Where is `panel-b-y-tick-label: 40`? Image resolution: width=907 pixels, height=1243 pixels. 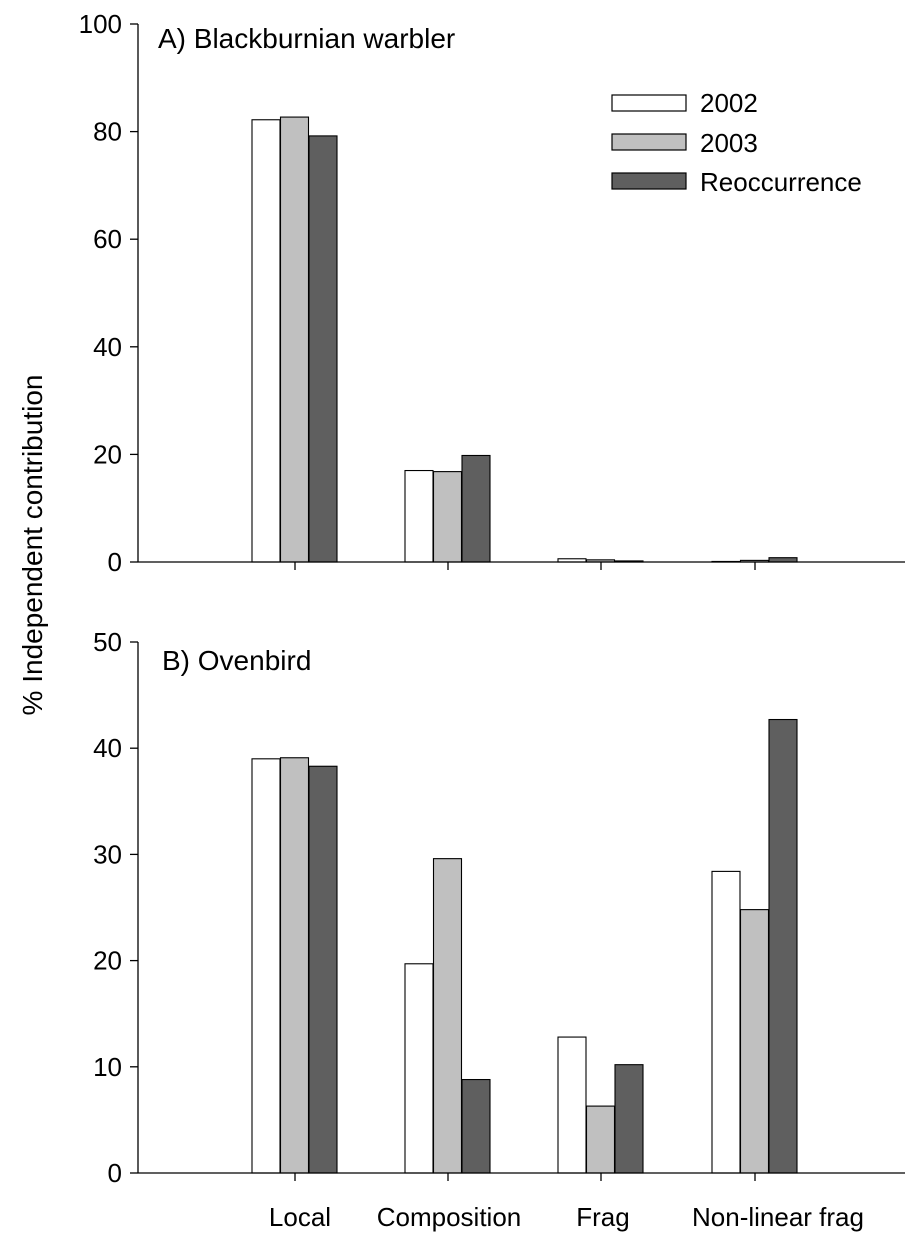 panel-b-y-tick-label: 40 is located at coordinates (107, 748).